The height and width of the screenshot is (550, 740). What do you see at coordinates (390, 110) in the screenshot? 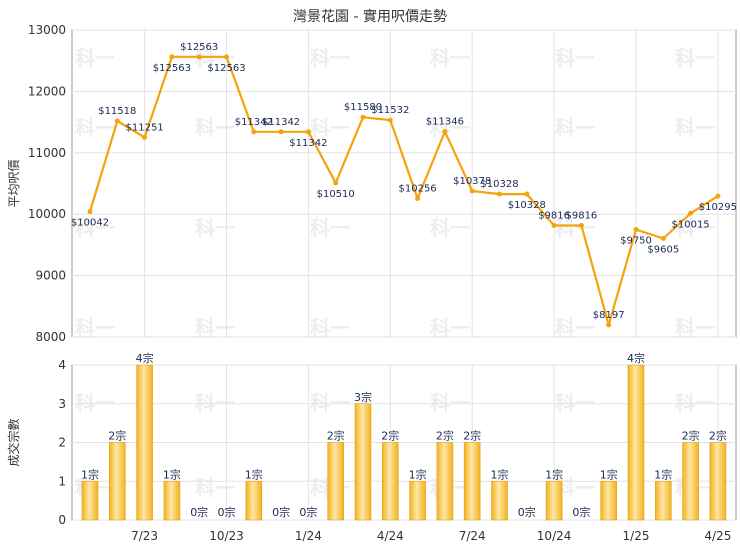
I see `price-data-label: $11532` at bounding box center [390, 110].